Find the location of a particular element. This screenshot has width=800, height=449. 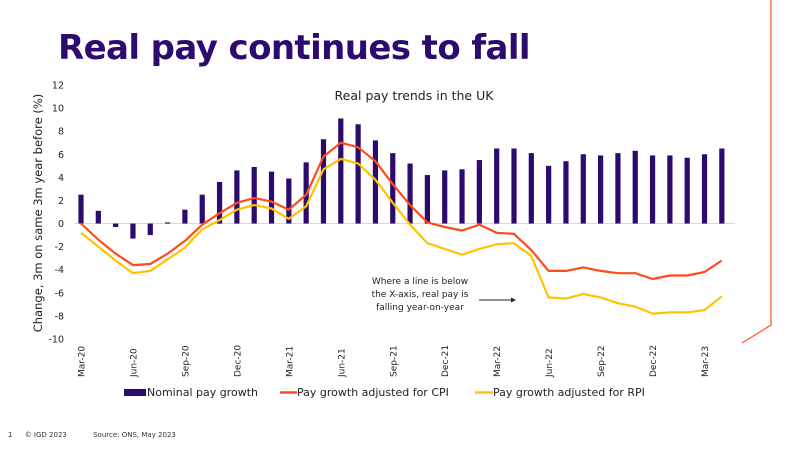

y-axis-ticks: 12 10 8 6 4 2 0 -2 -4 -6 -8 -10 is located at coordinates (56, 213).